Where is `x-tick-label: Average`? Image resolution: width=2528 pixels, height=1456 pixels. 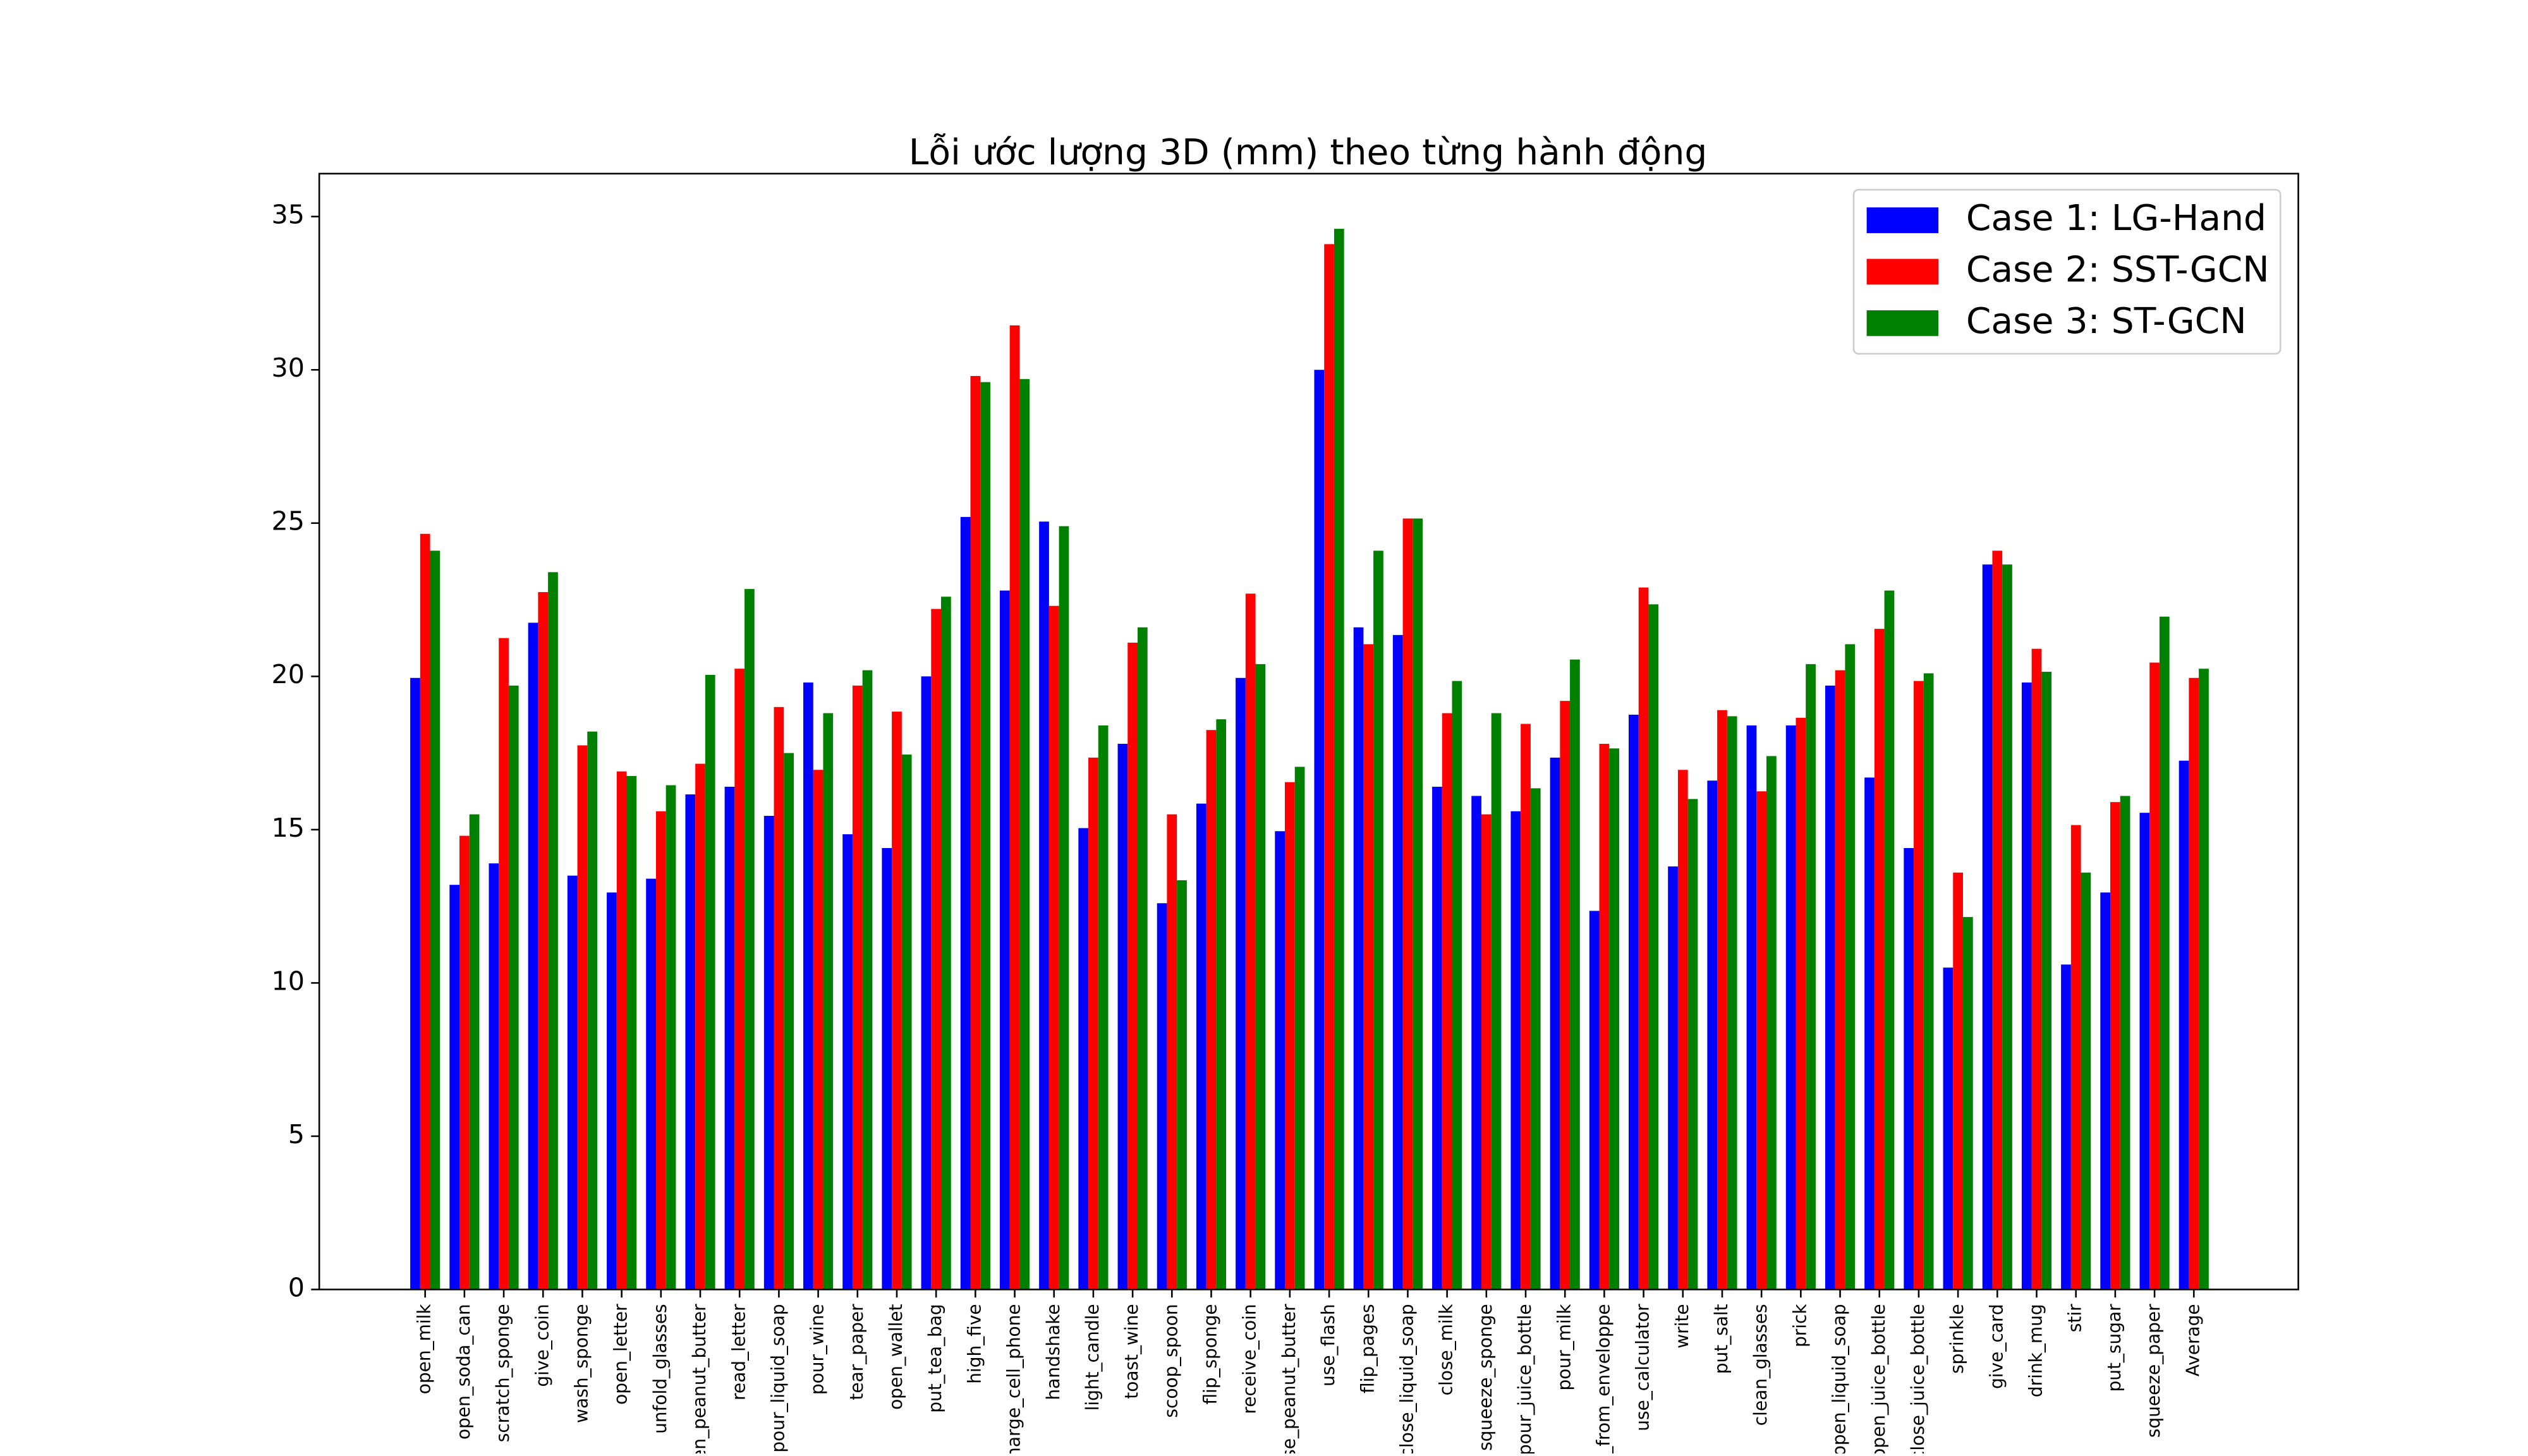 x-tick-label: Average is located at coordinates (2192, 1340).